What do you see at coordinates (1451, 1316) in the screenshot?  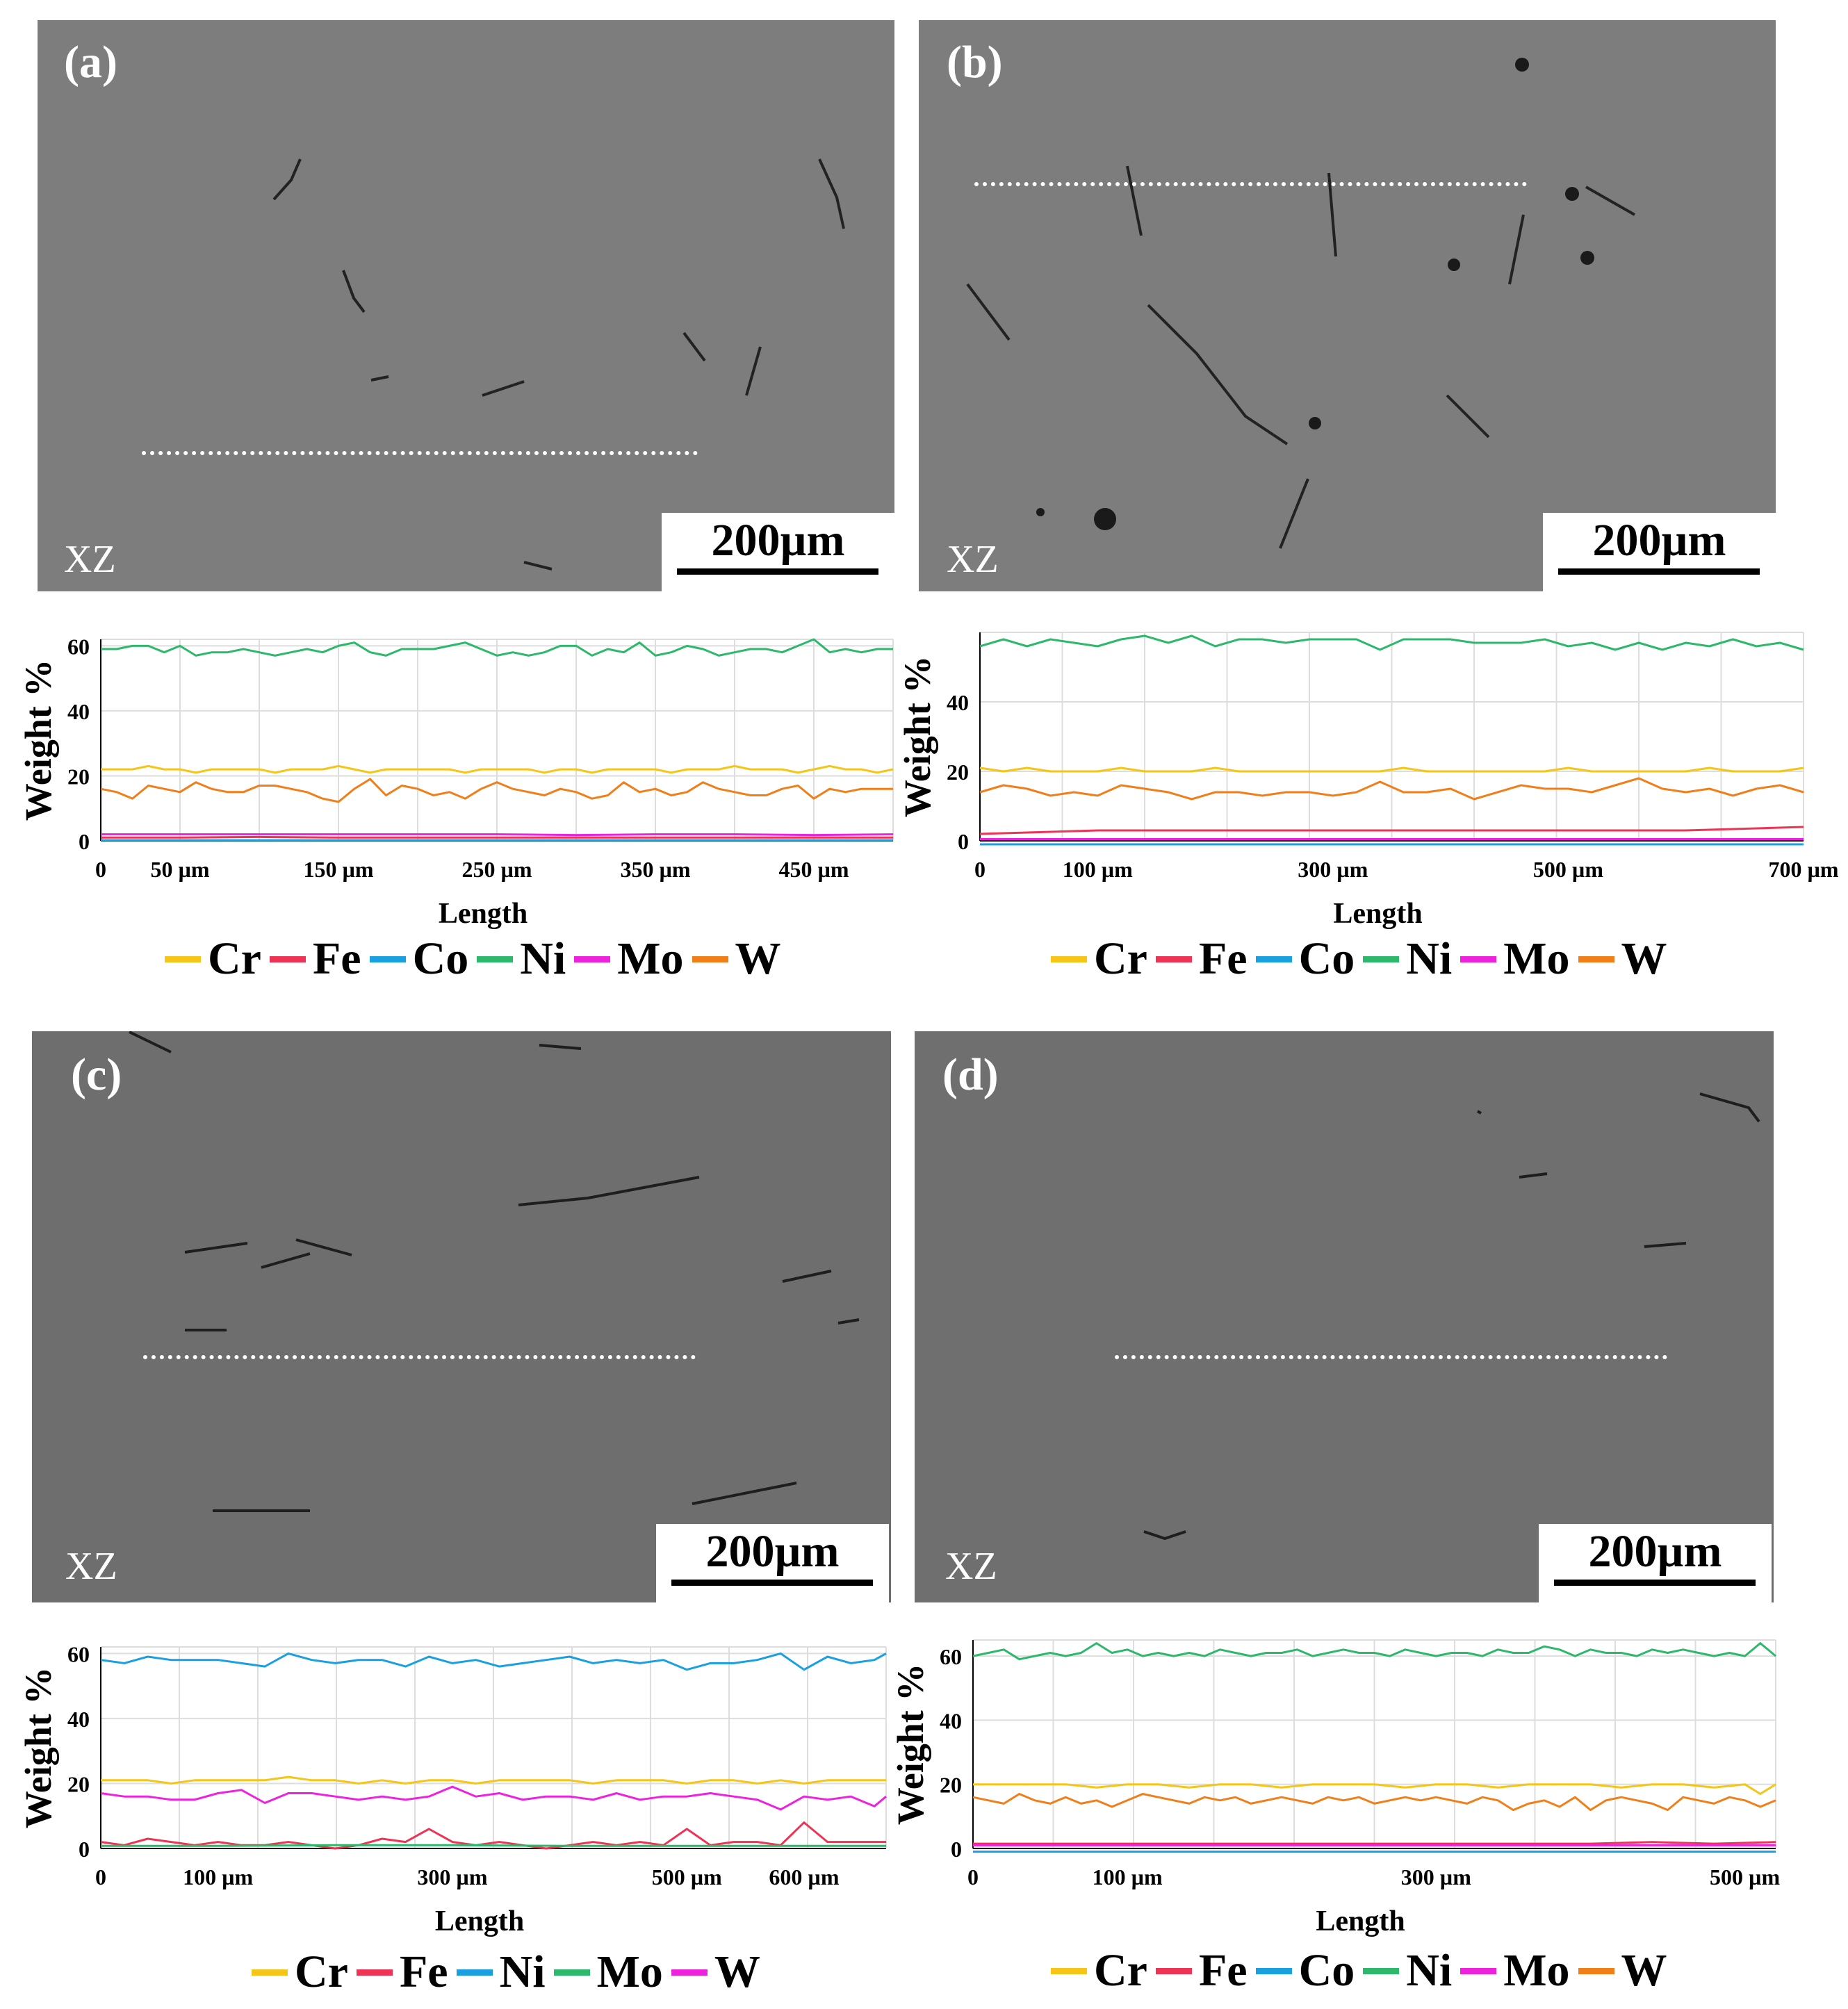 I see `crack-features-d` at bounding box center [1451, 1316].